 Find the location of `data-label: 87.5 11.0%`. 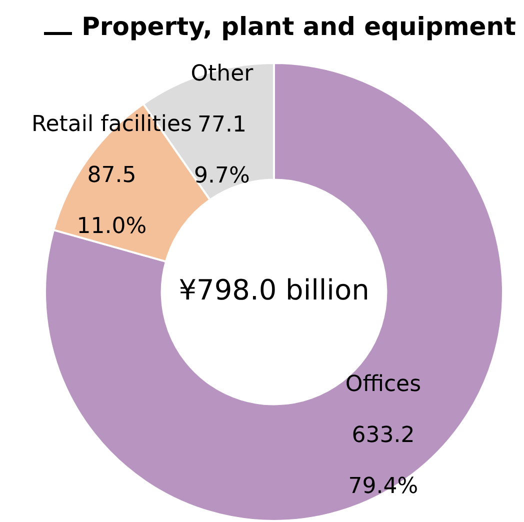

data-label: 87.5 11.0% is located at coordinates (111, 201).